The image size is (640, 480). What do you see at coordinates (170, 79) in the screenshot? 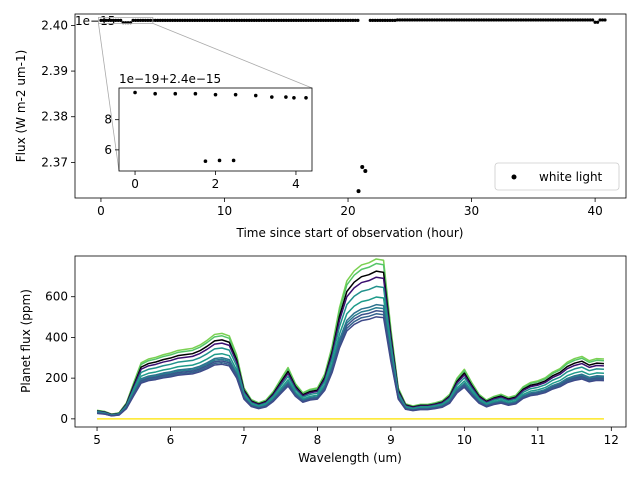
I see `inset-offset-label: 1e−19+2.4e−15` at bounding box center [170, 79].